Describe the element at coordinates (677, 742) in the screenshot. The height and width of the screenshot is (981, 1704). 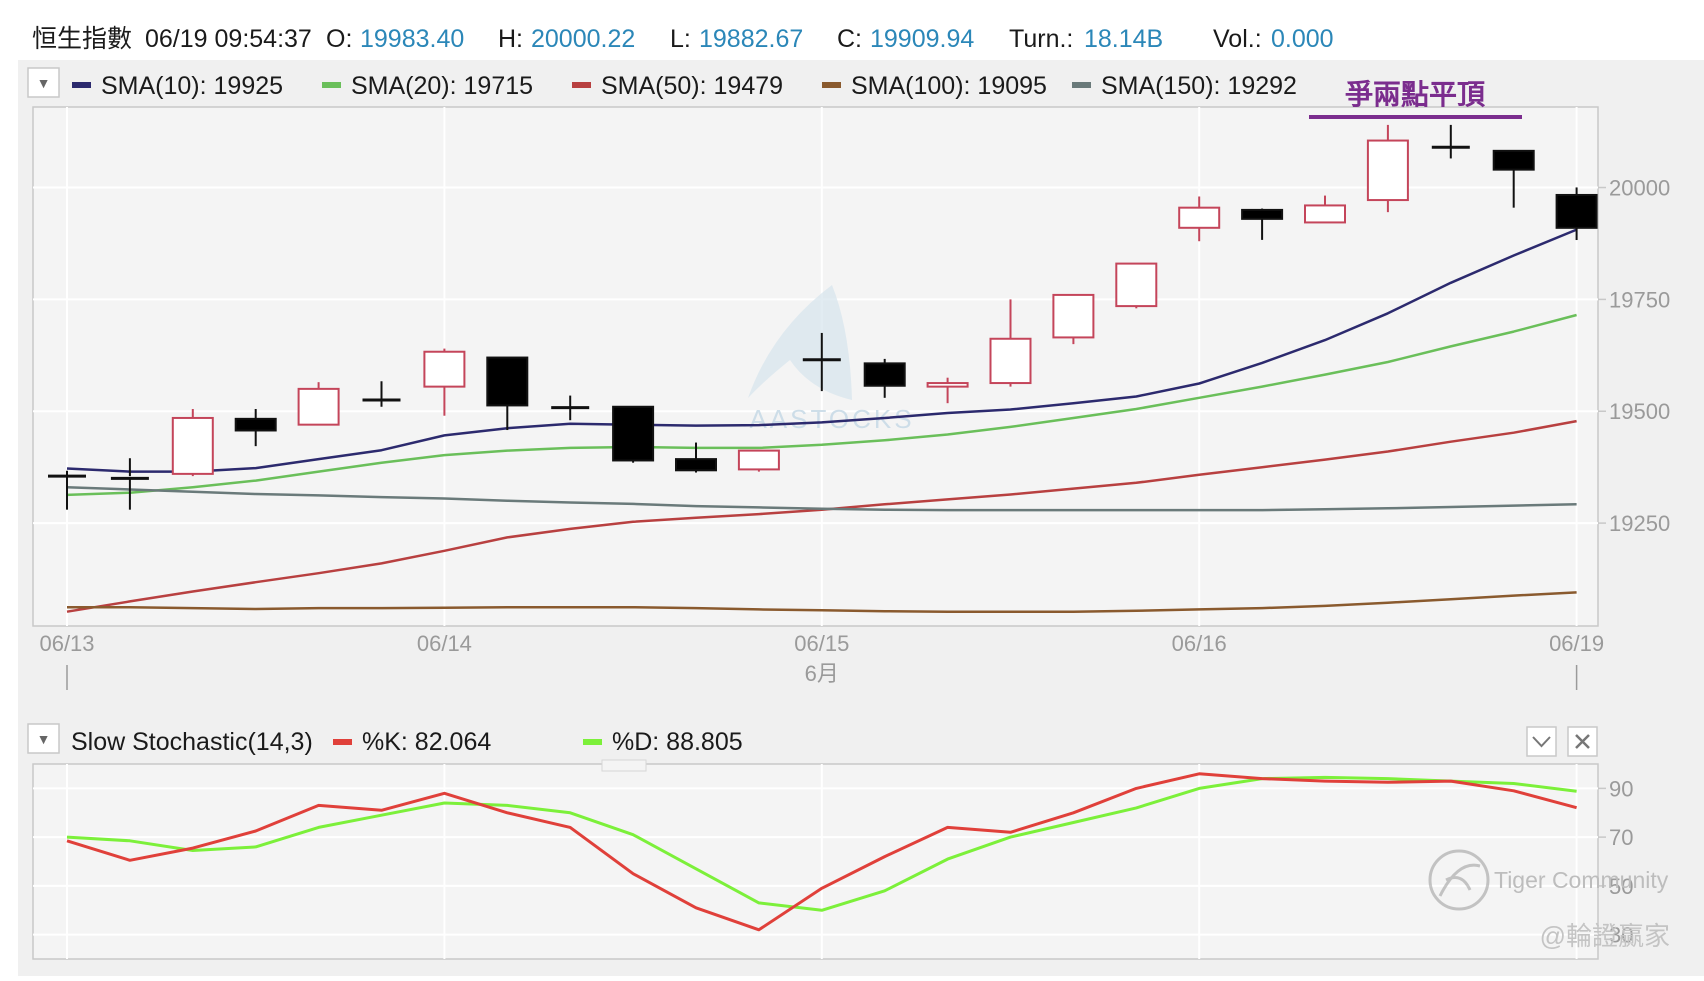
I see `legend-label: %D: 88.805` at that location.